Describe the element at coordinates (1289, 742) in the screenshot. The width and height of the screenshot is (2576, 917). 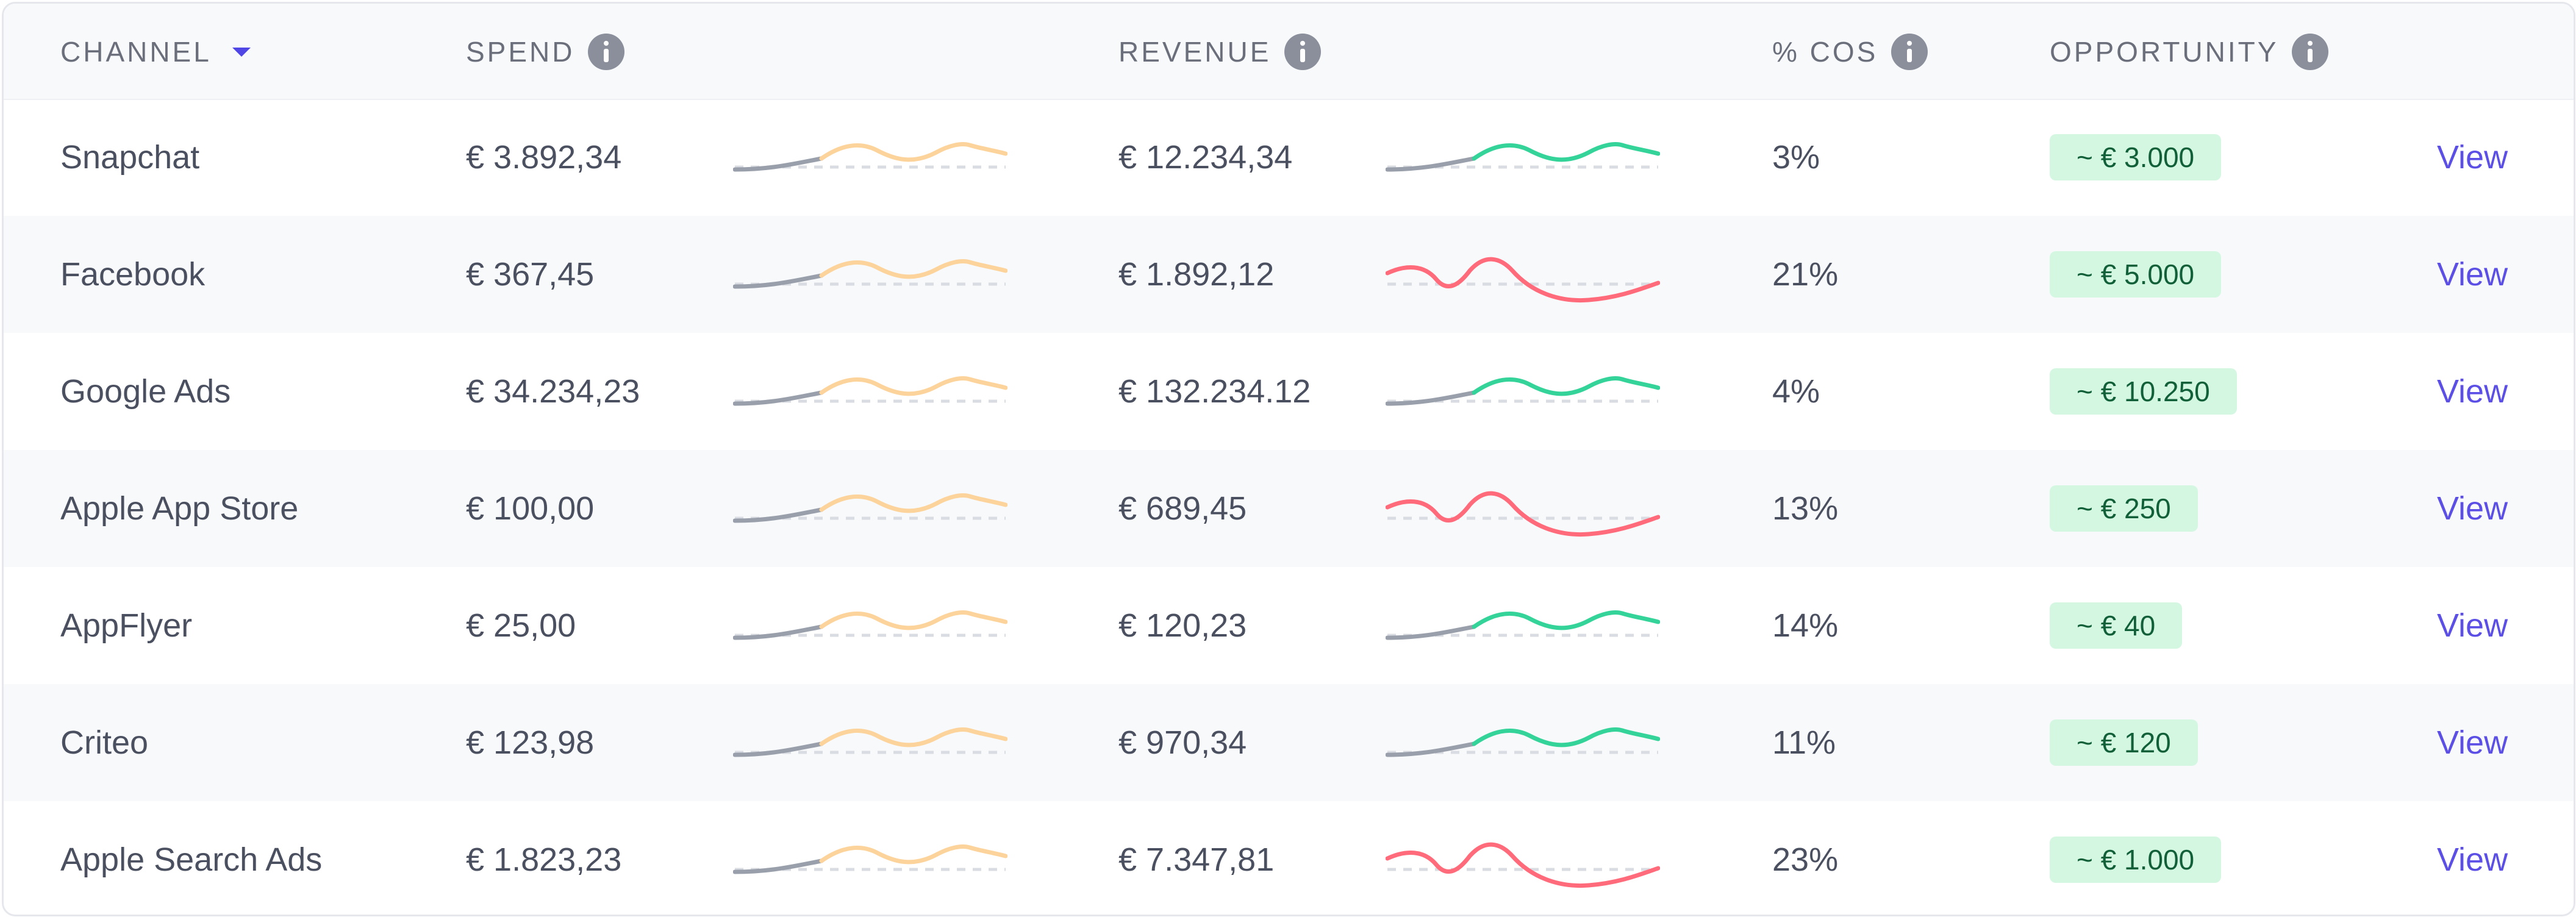
I see `table-row: Criteo € 123,98 € 970,34 11% ~ € 120 View` at that location.